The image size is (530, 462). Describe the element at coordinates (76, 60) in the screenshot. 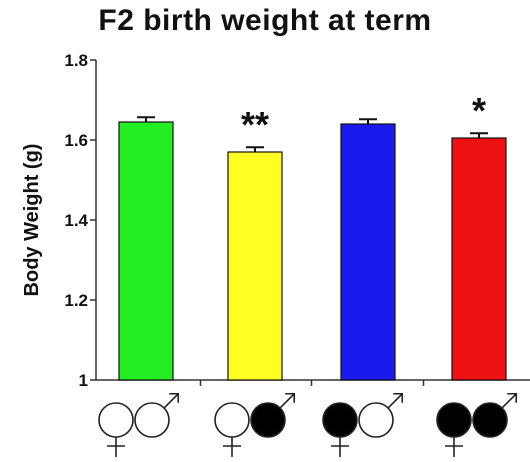

I see `y-tick-label: 1.8` at that location.